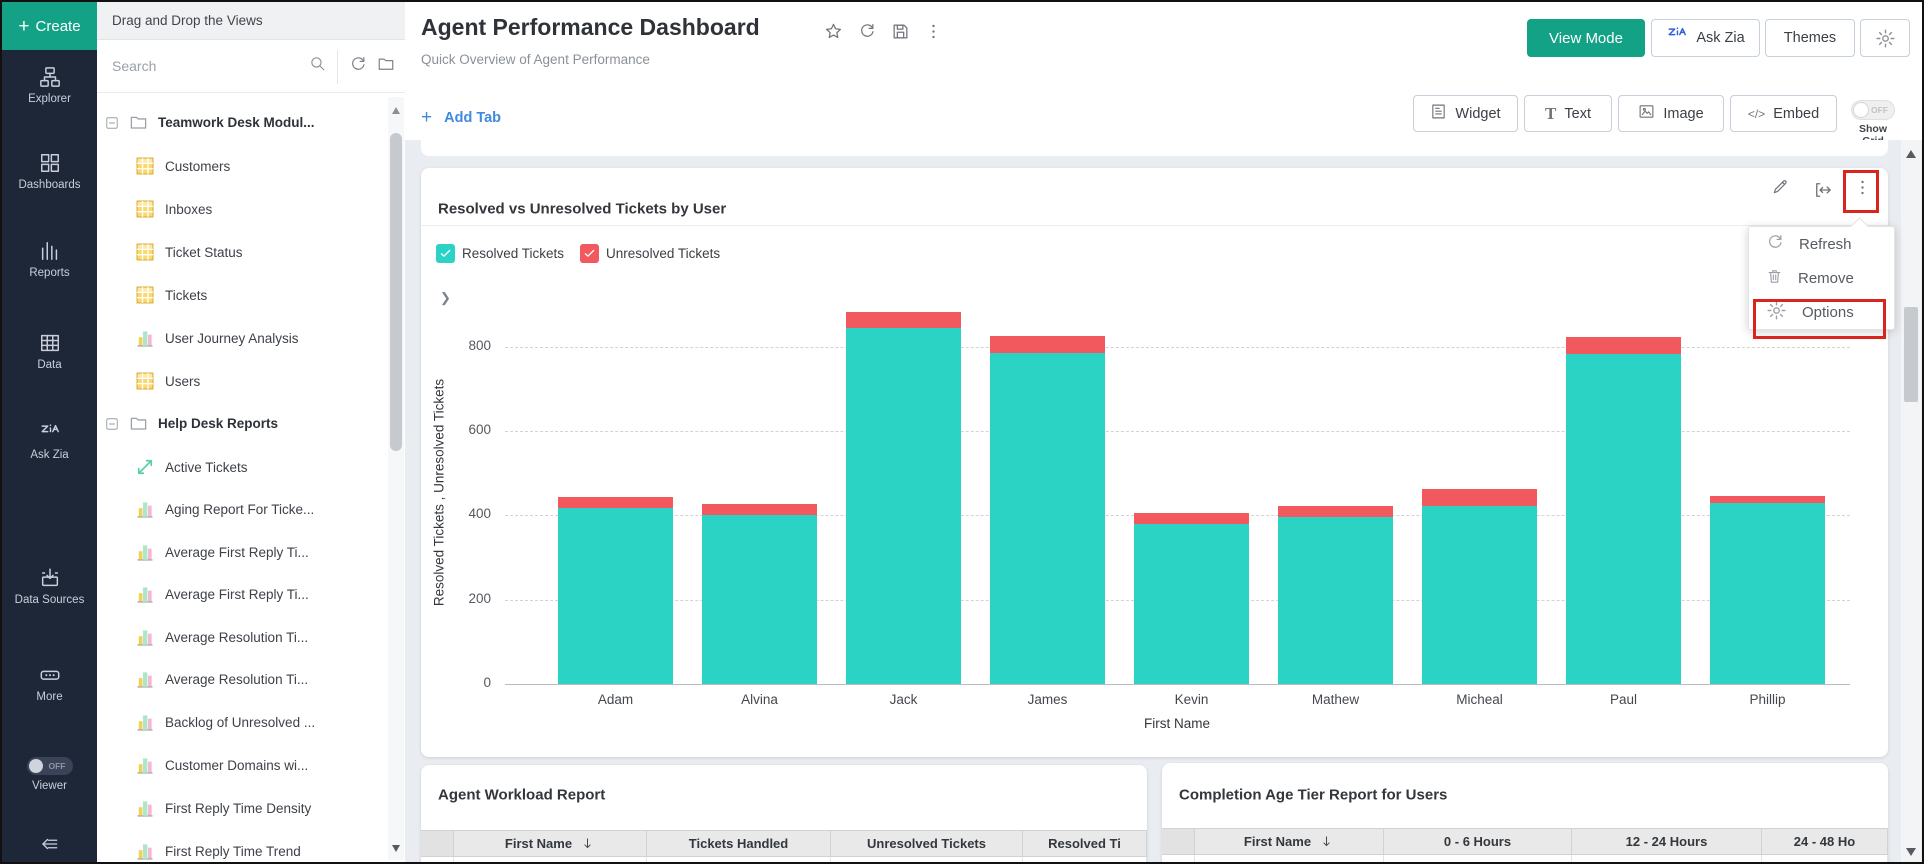  What do you see at coordinates (1780, 189) in the screenshot?
I see `edit-pencil-icon` at bounding box center [1780, 189].